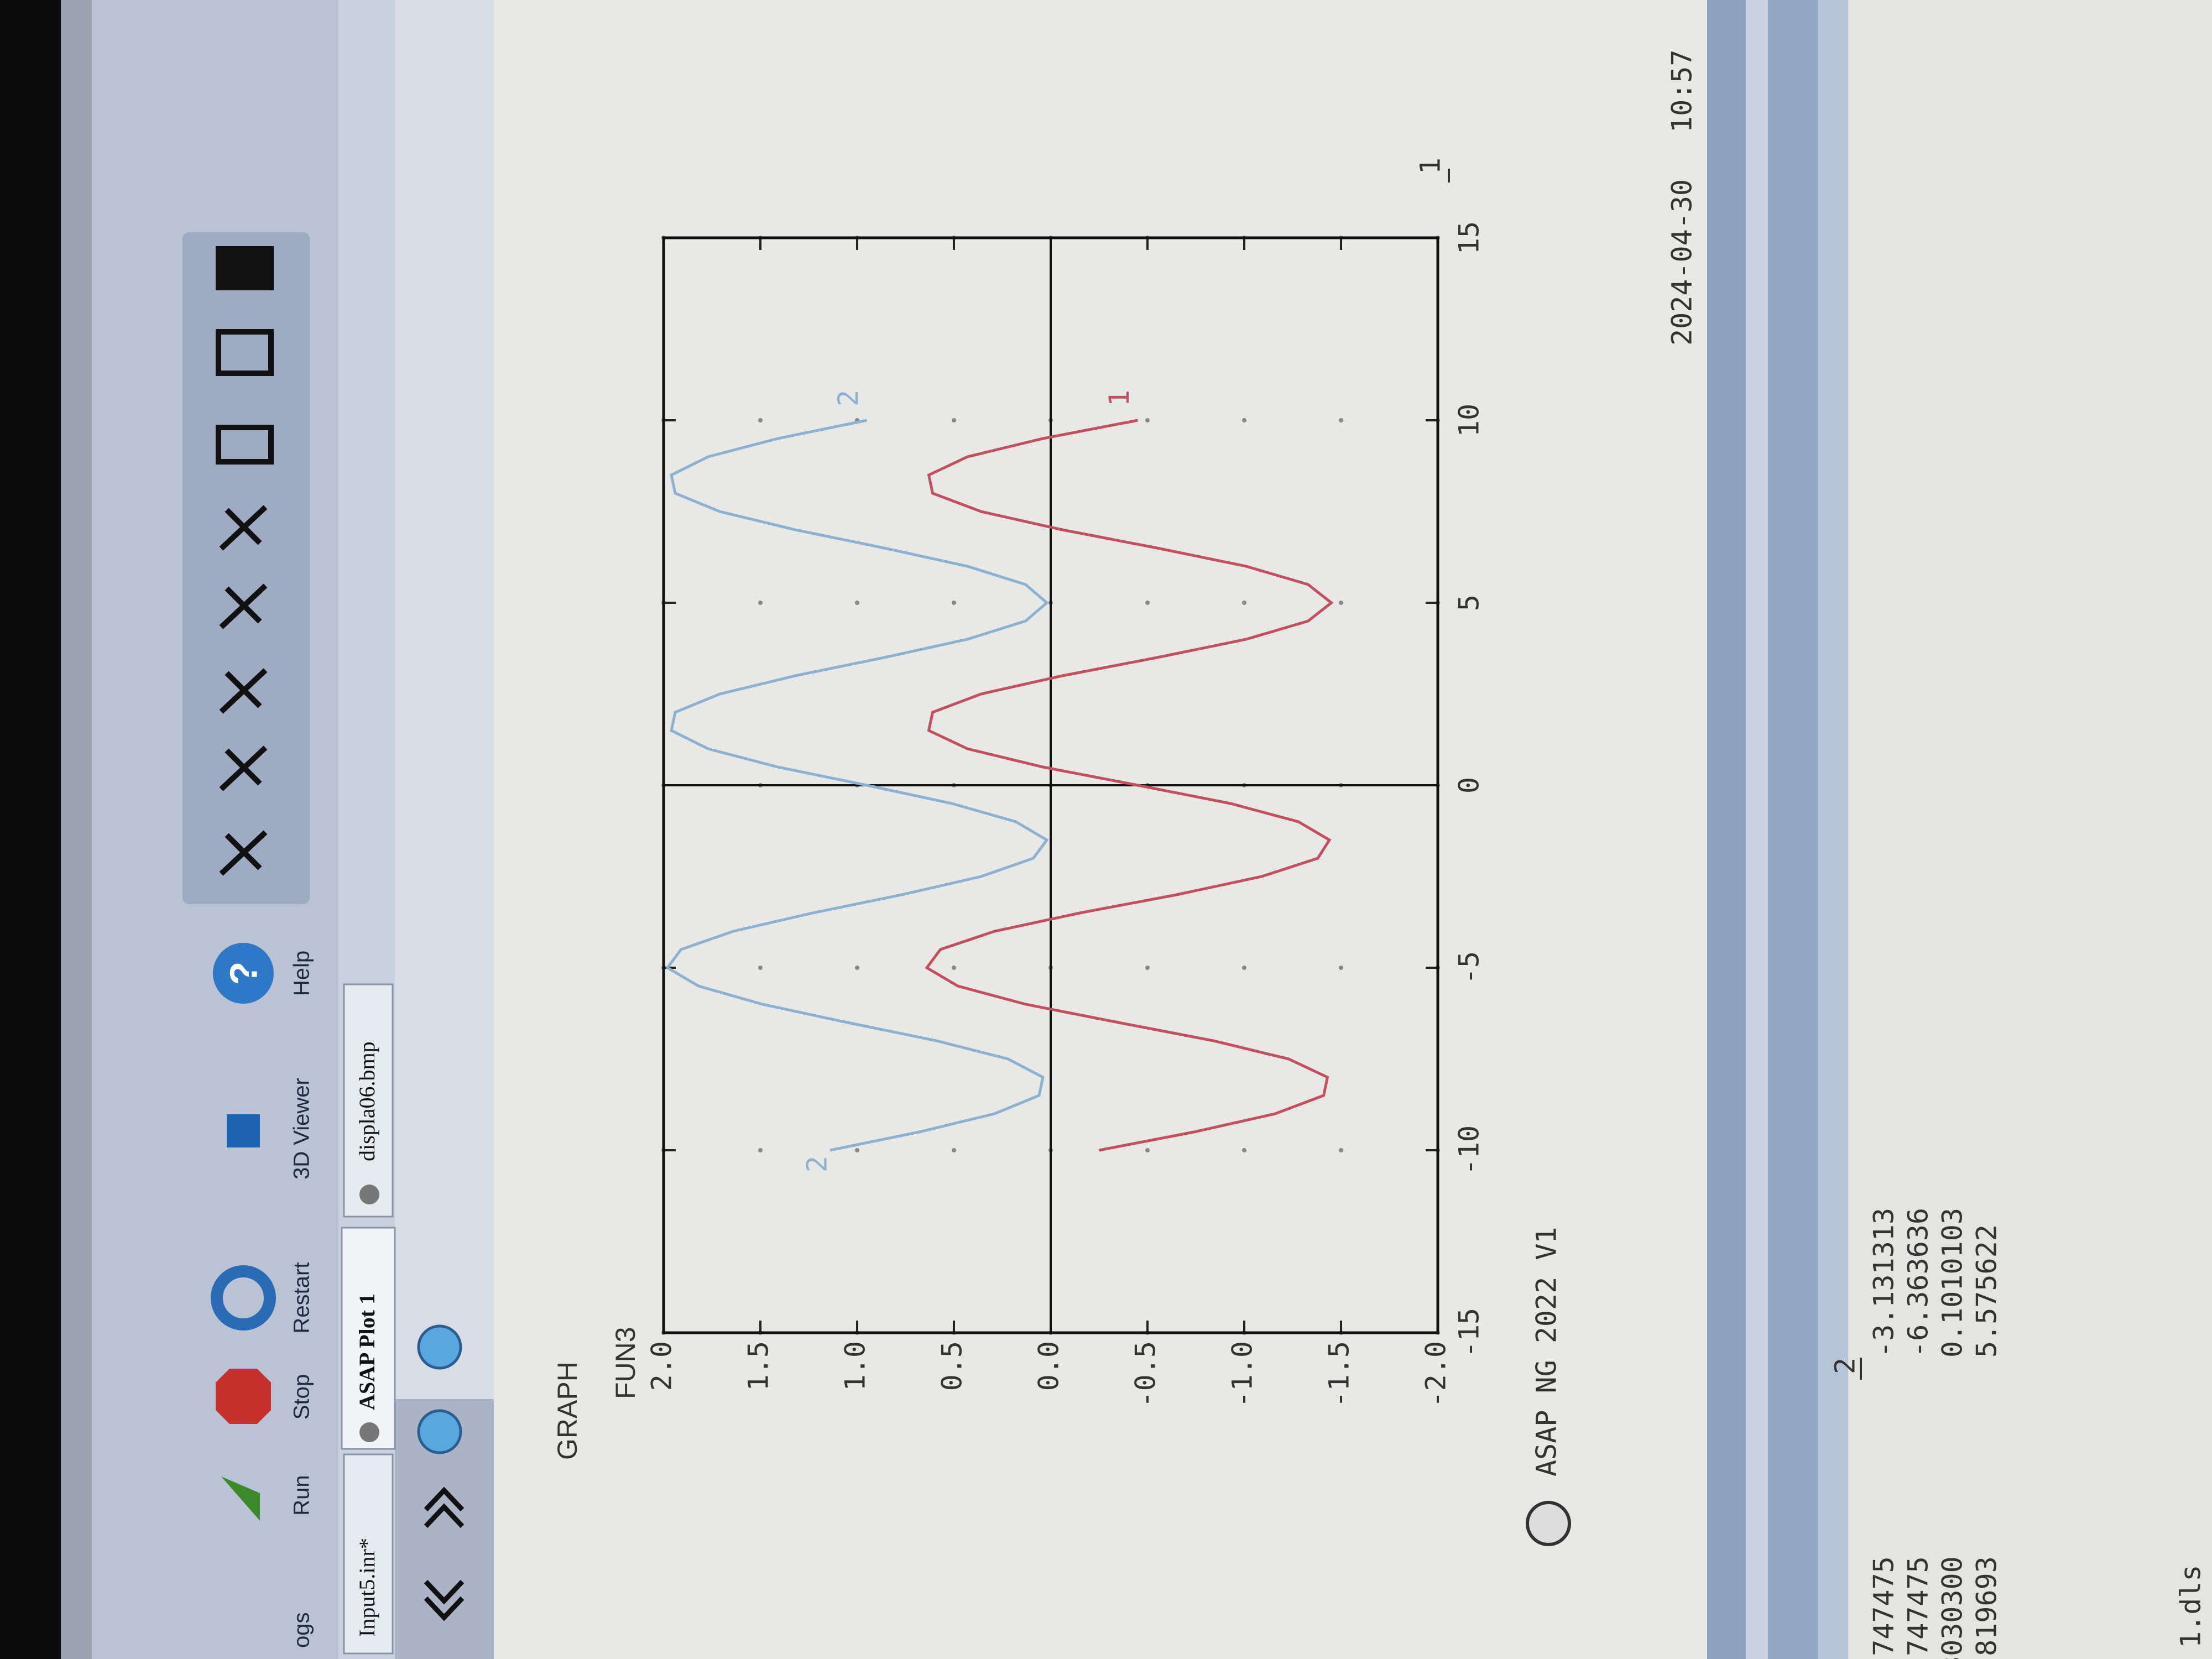 The image size is (2212, 1659). I want to click on bezel-edge, so click(77, 830).